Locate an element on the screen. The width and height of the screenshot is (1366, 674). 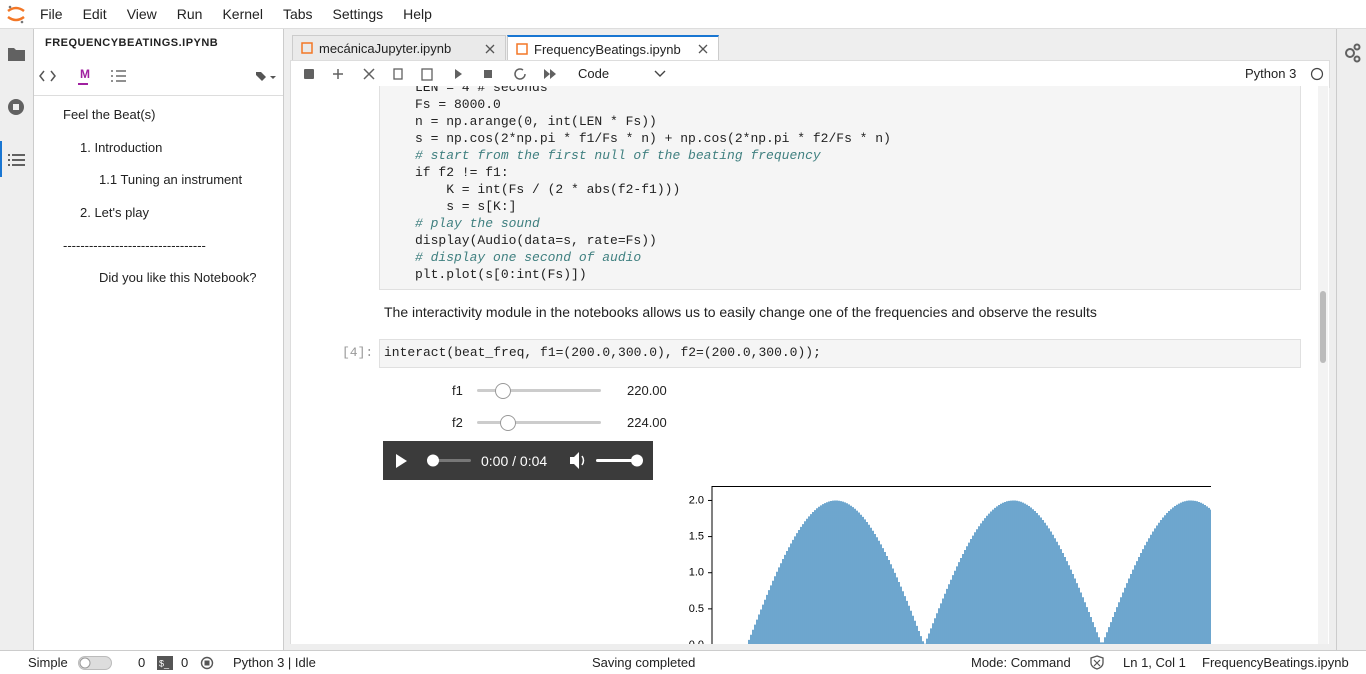
activity-icons is located at coordinates (12, 112).